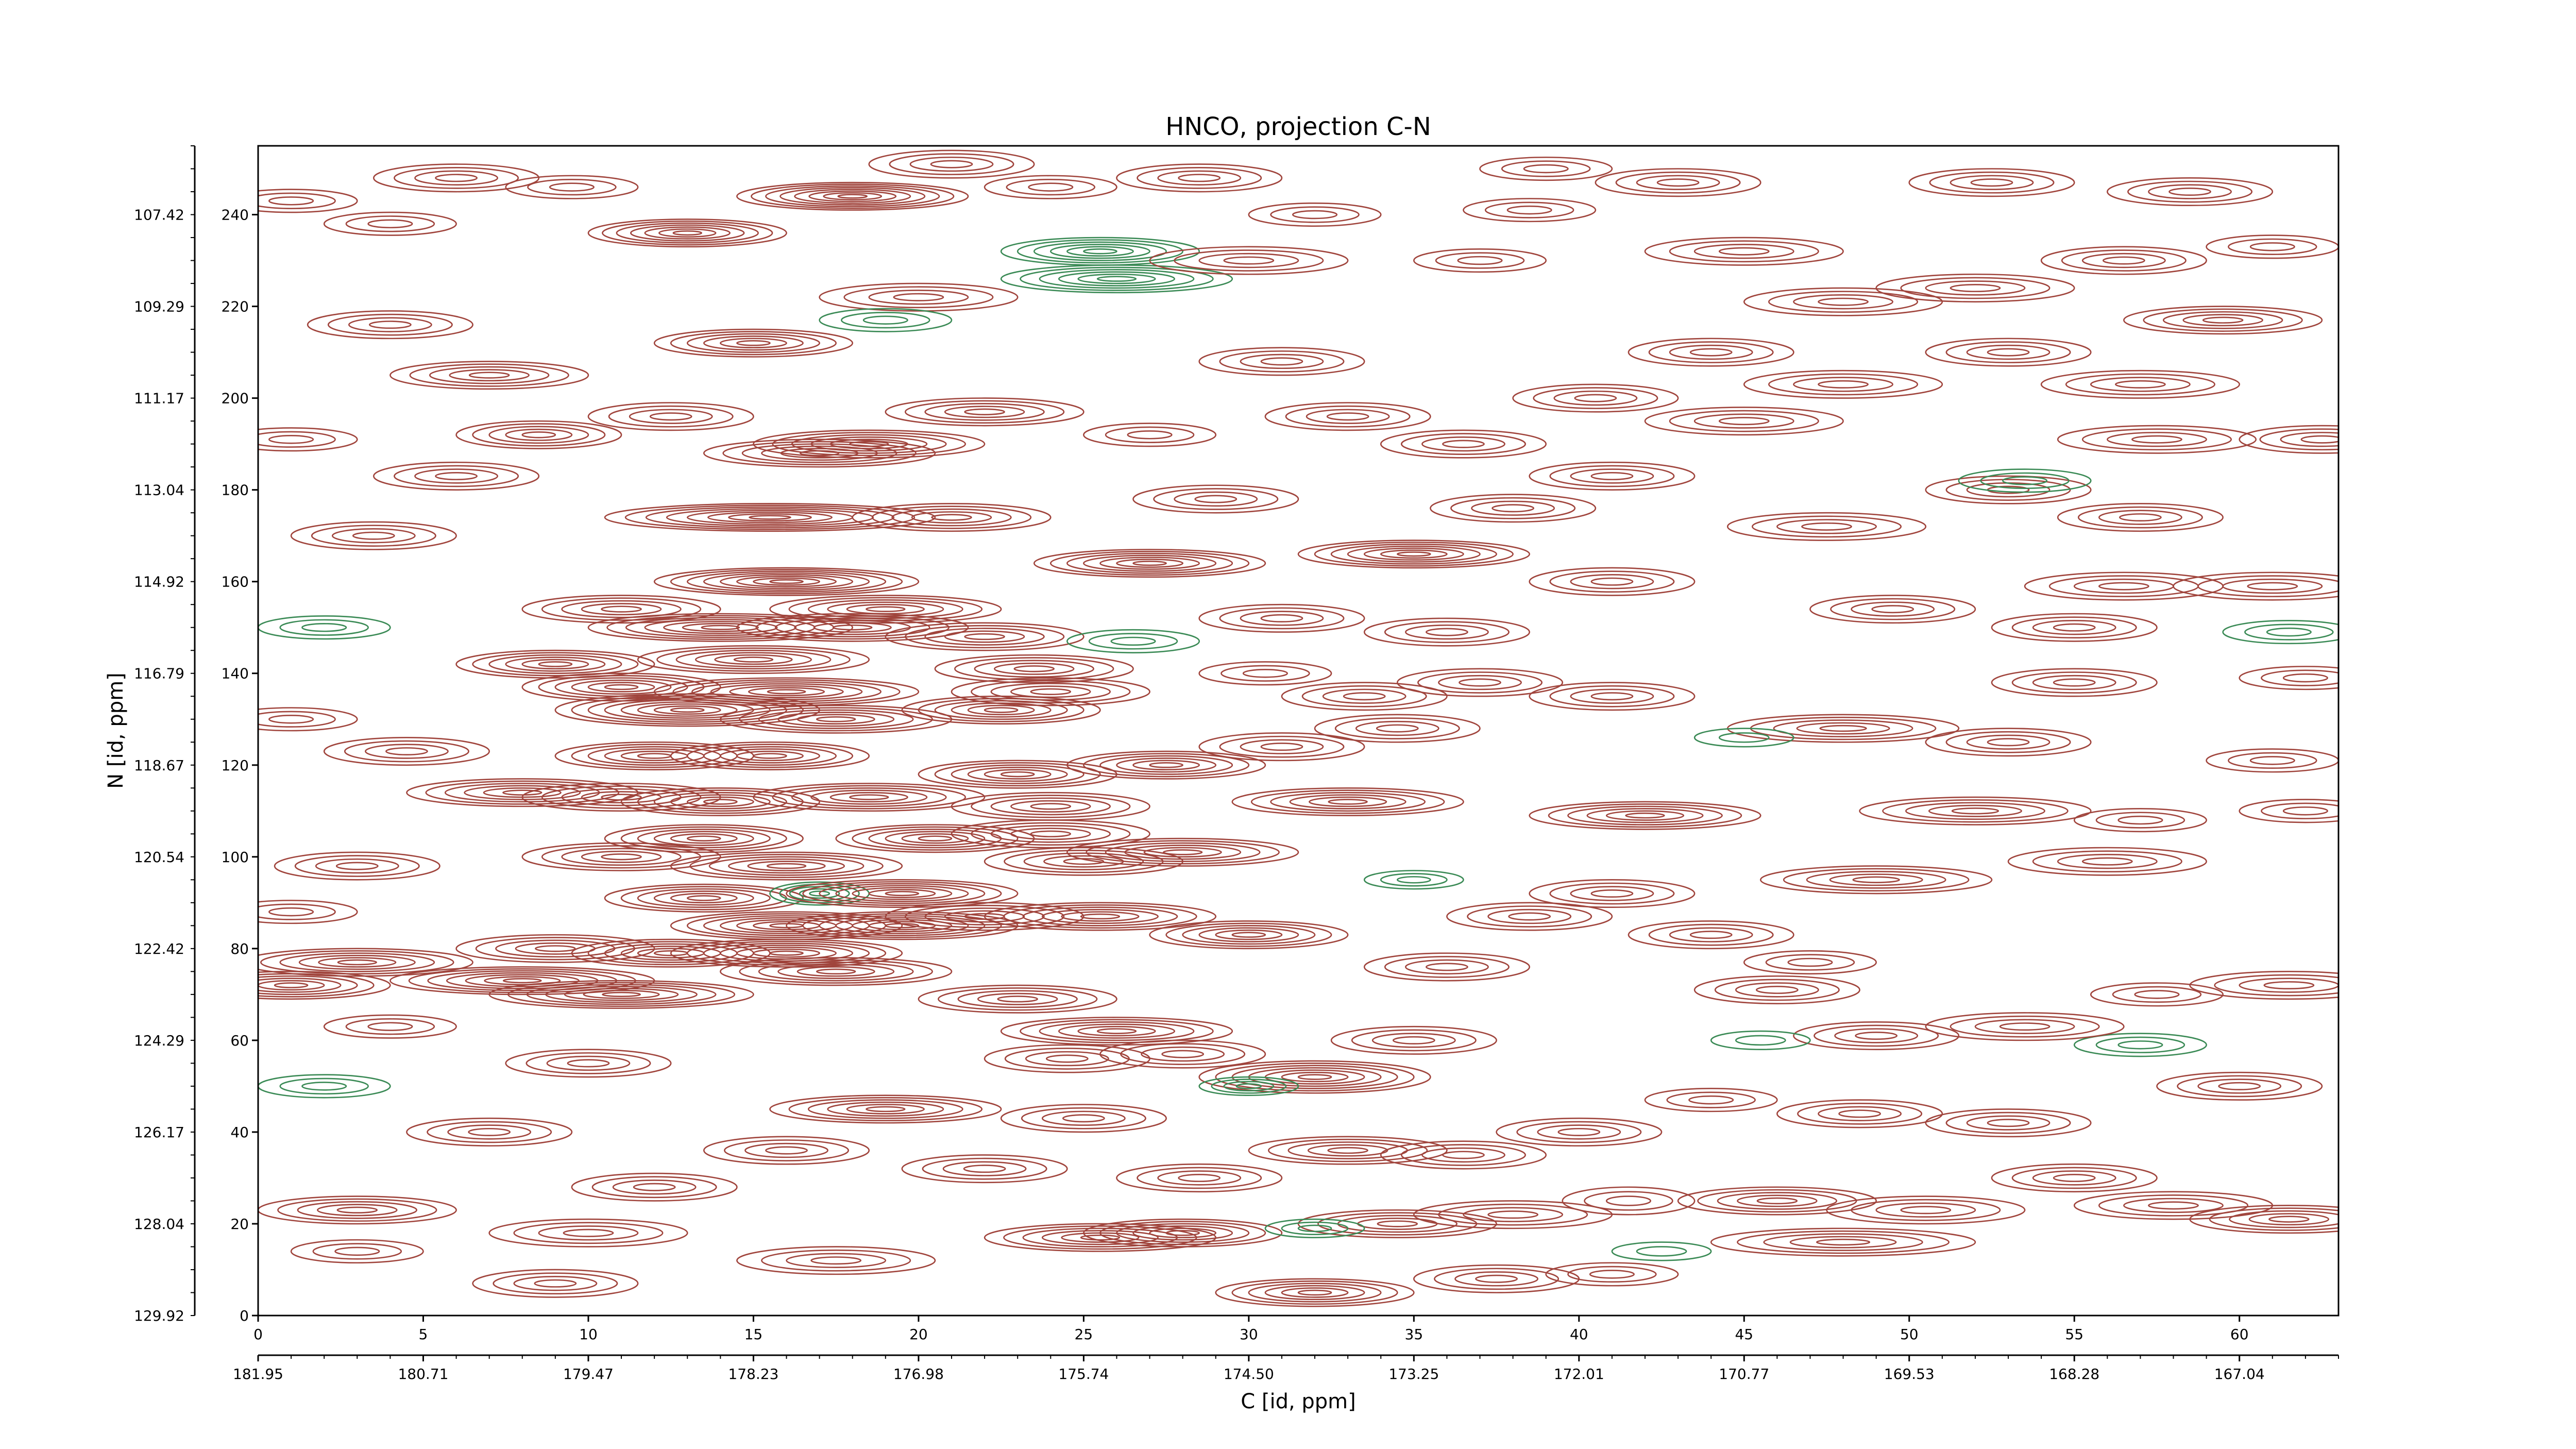 The image size is (2576, 1449). What do you see at coordinates (1249, 1334) in the screenshot?
I see `x-tick-label: 30` at bounding box center [1249, 1334].